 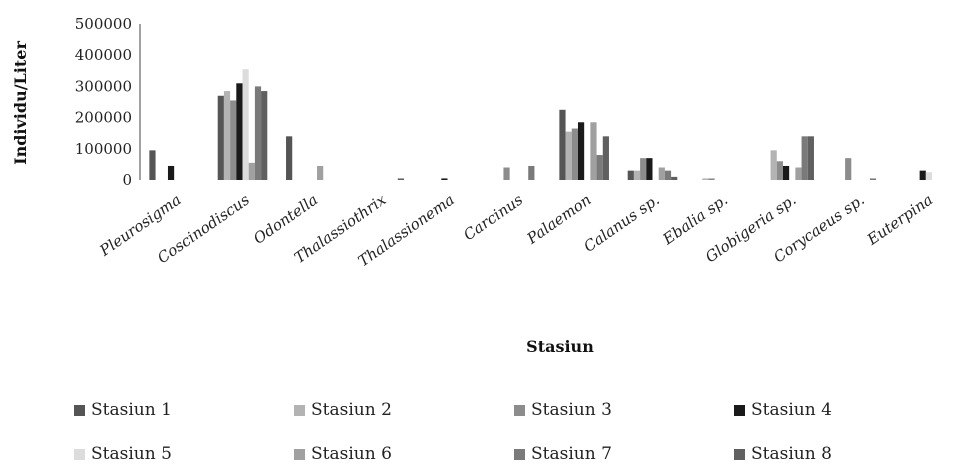 What do you see at coordinates (127, 180) in the screenshot?
I see `y-tick-label: 0` at bounding box center [127, 180].